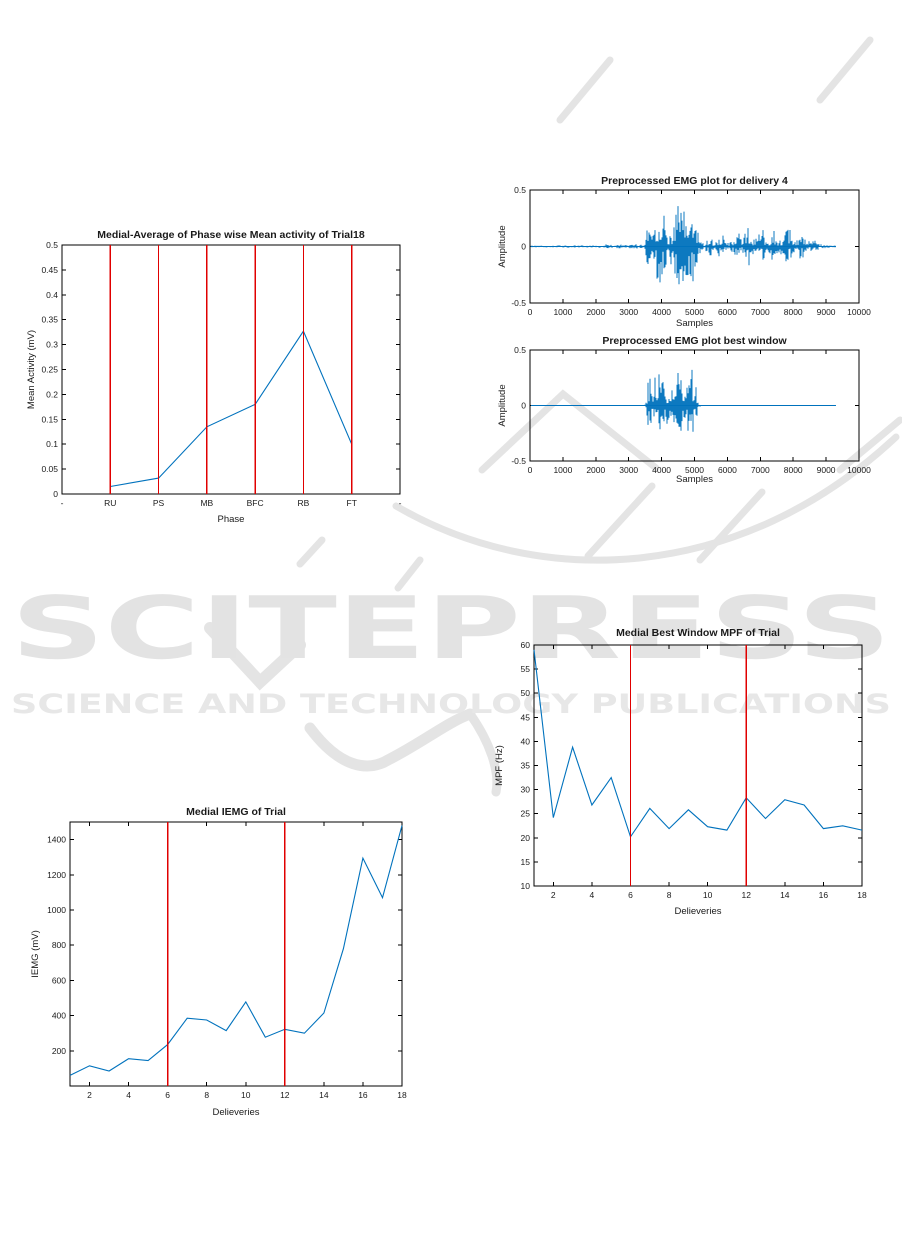 The width and height of the screenshot is (902, 1244). Describe the element at coordinates (59, 945) in the screenshot. I see `svg-text: 800` at that location.